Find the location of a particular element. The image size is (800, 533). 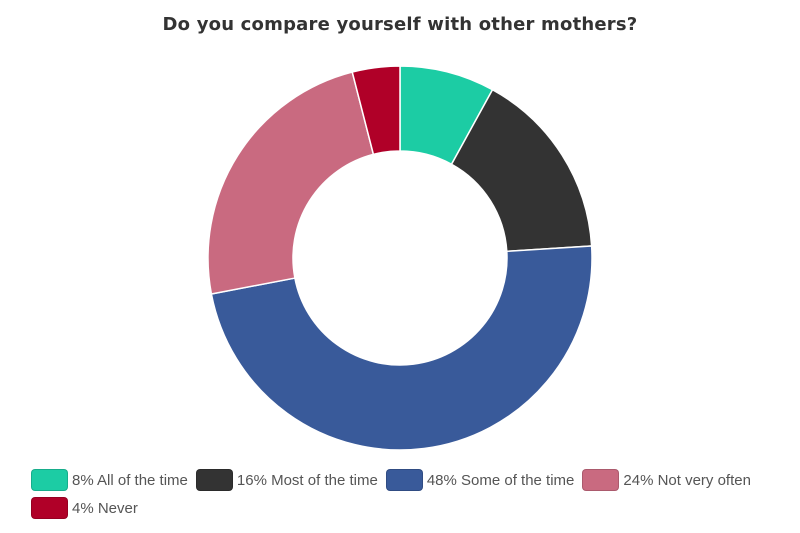

legend-swatch-not-very-often is located at coordinates (601, 480).